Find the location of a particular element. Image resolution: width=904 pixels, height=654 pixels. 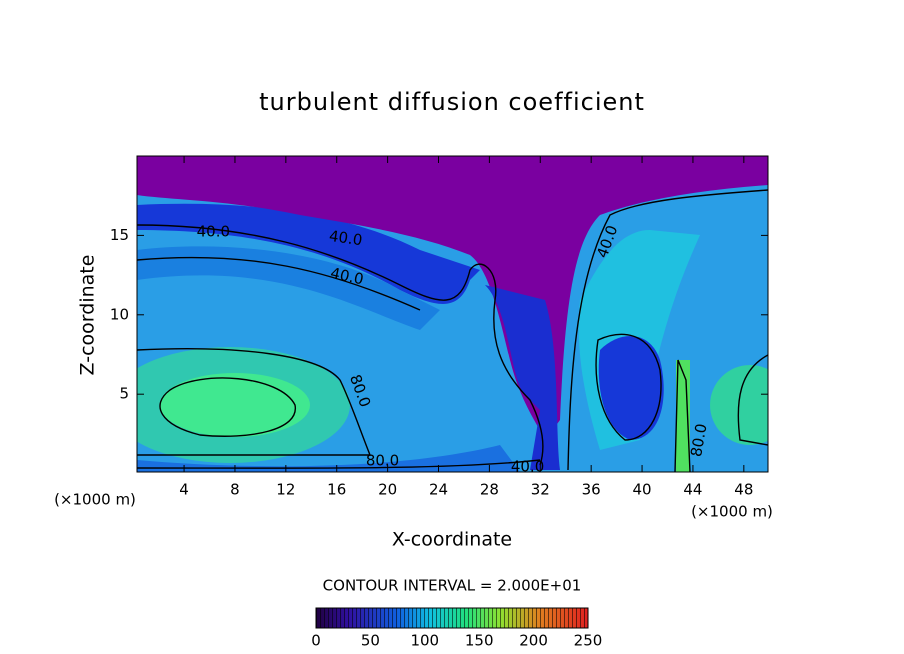

contour-interval: CONTOUR INTERVAL = 2.000E+01 is located at coordinates (452, 586).